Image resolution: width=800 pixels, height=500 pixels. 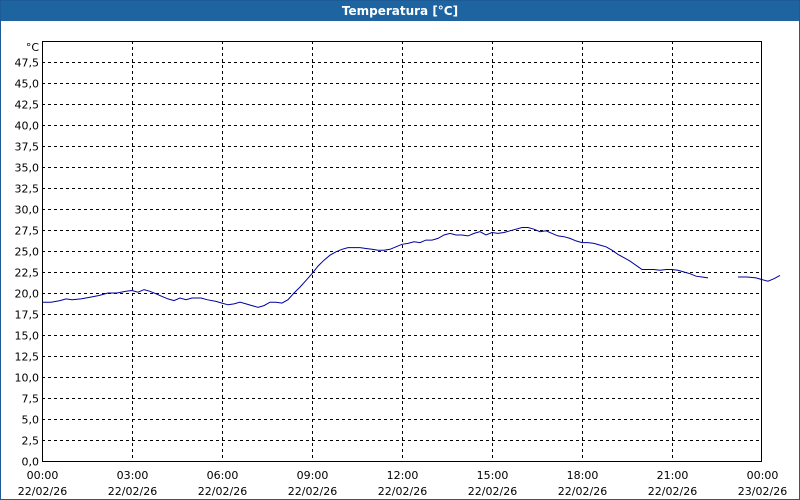 I want to click on y-tick-label: 10,0, so click(x=27, y=378).